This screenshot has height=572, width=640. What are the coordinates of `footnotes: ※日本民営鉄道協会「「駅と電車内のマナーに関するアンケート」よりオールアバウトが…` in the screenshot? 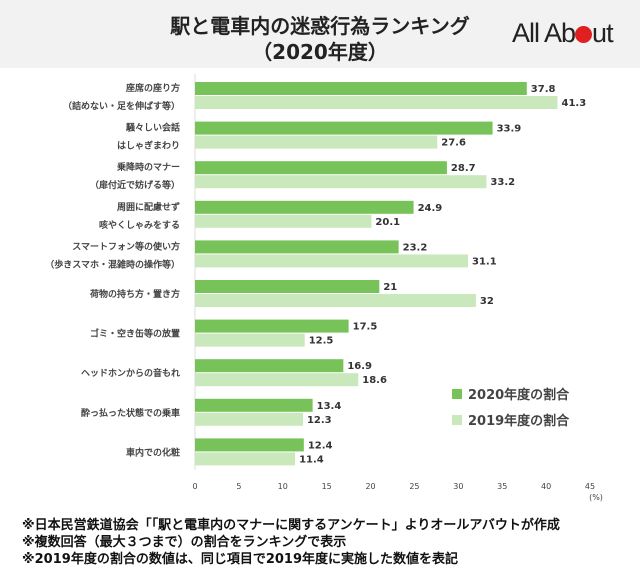 It's located at (291, 542).